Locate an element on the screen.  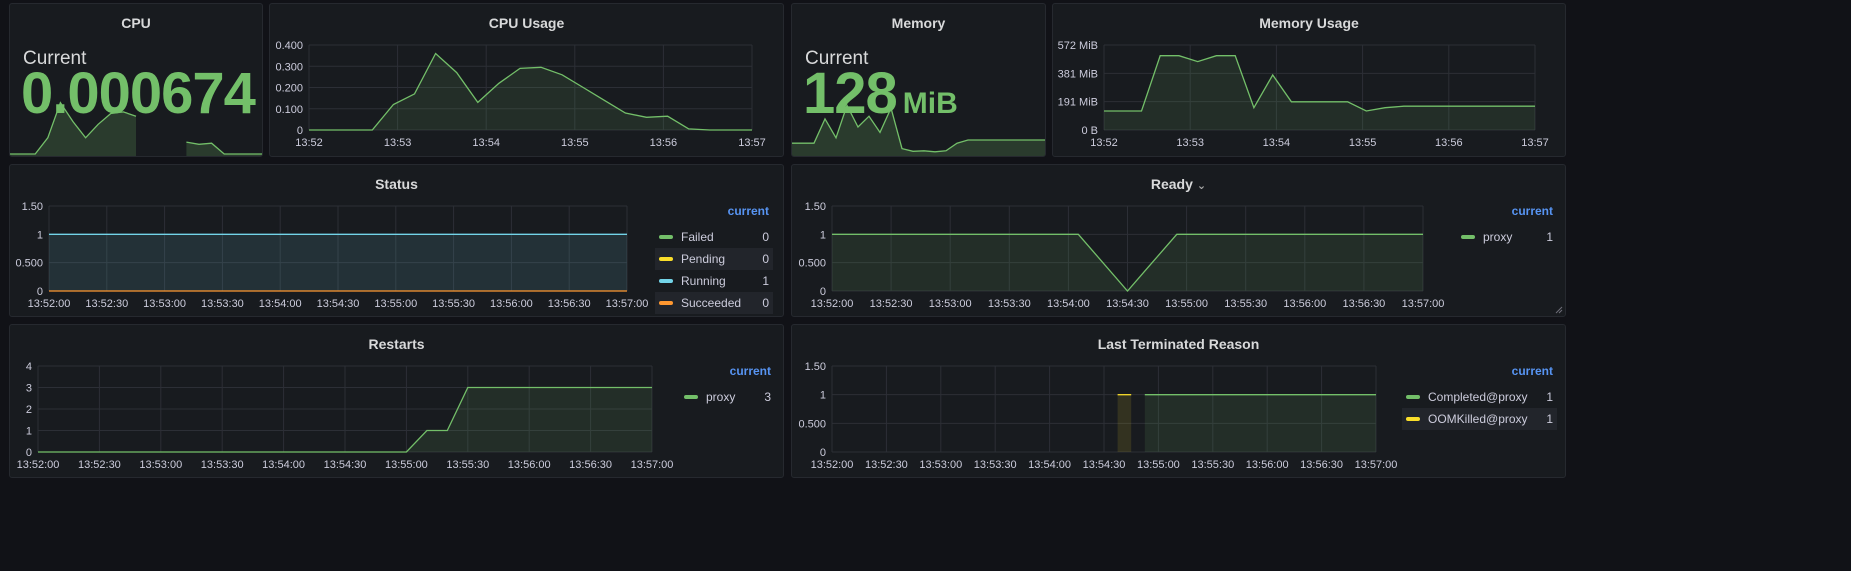
legend-name: Failed is located at coordinates (697, 237).